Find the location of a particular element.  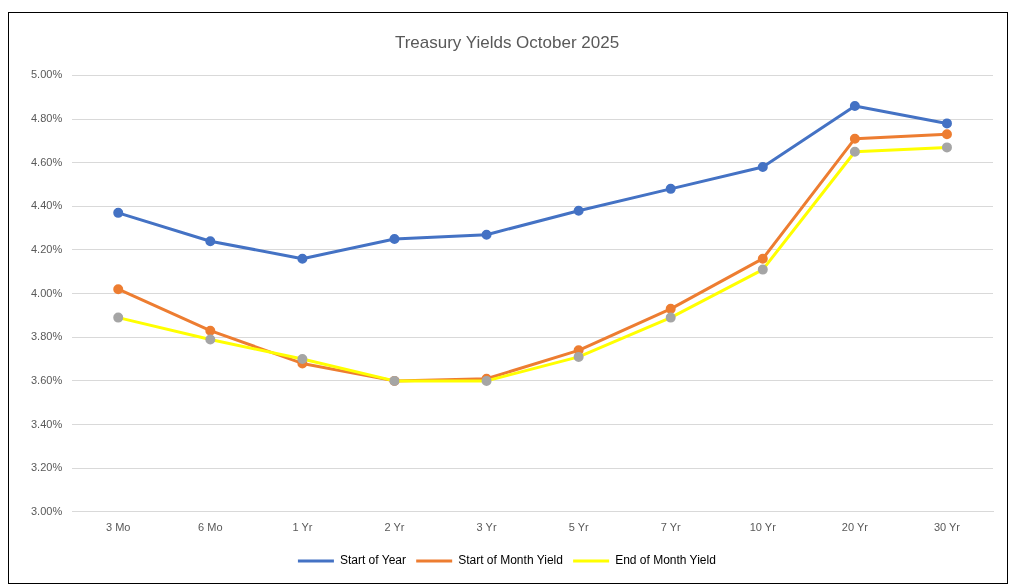

y-tick-label: 4.00% is located at coordinates (46, 292).